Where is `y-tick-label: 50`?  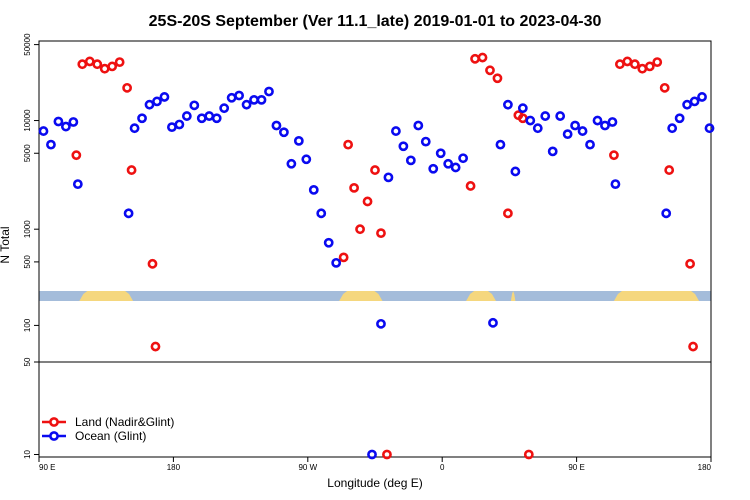 y-tick-label: 50 is located at coordinates (27, 361).